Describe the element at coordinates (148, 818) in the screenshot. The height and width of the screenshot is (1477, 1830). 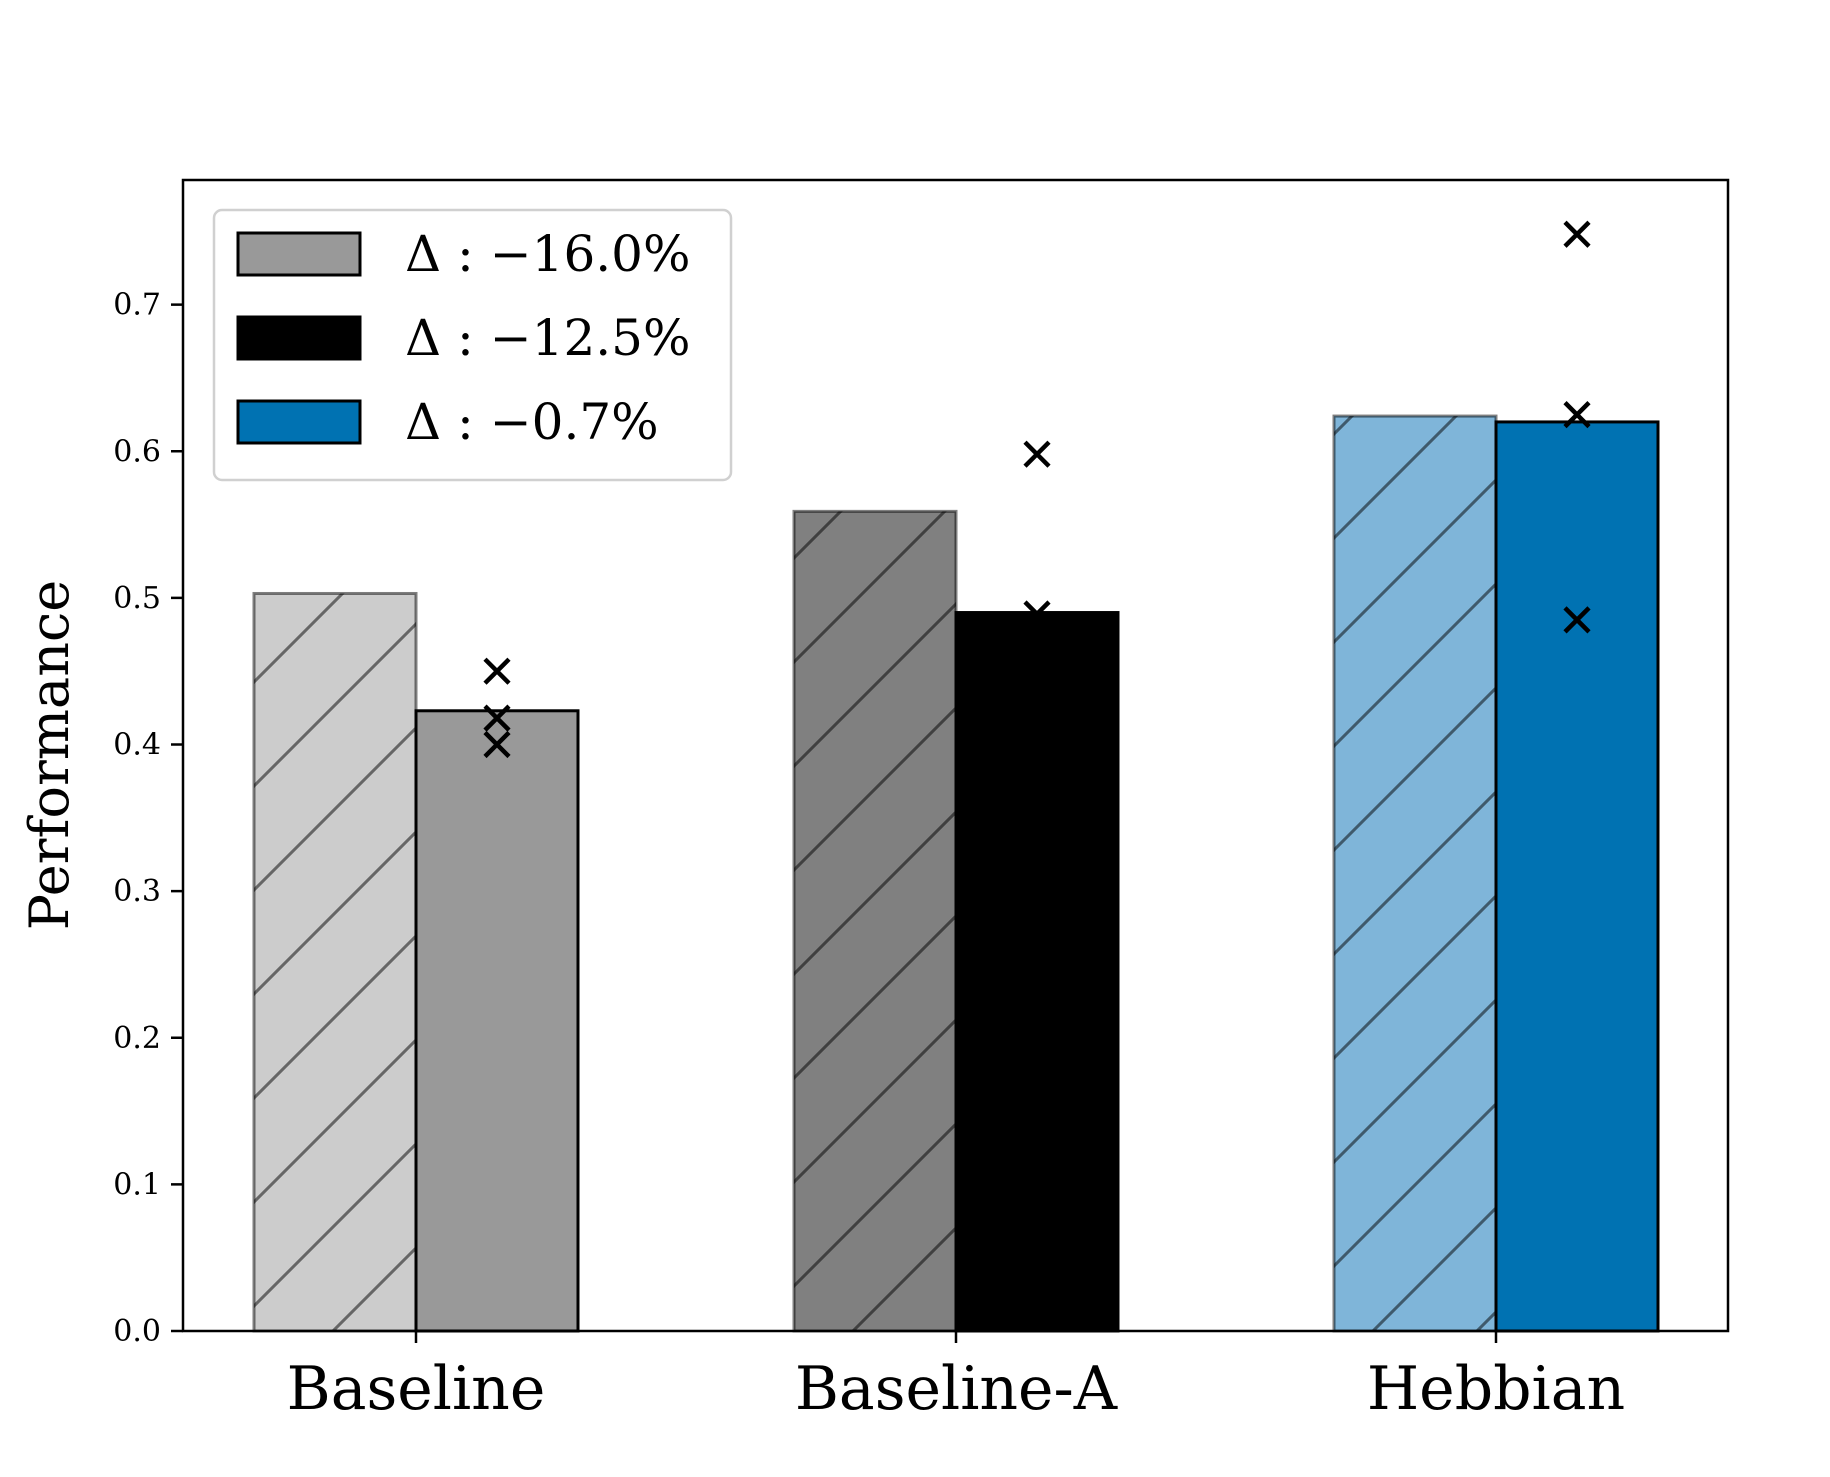
I see `y-axis: 0.0 0.1 0.2 0.3 0.4 0.5 0.6 0.7` at that location.